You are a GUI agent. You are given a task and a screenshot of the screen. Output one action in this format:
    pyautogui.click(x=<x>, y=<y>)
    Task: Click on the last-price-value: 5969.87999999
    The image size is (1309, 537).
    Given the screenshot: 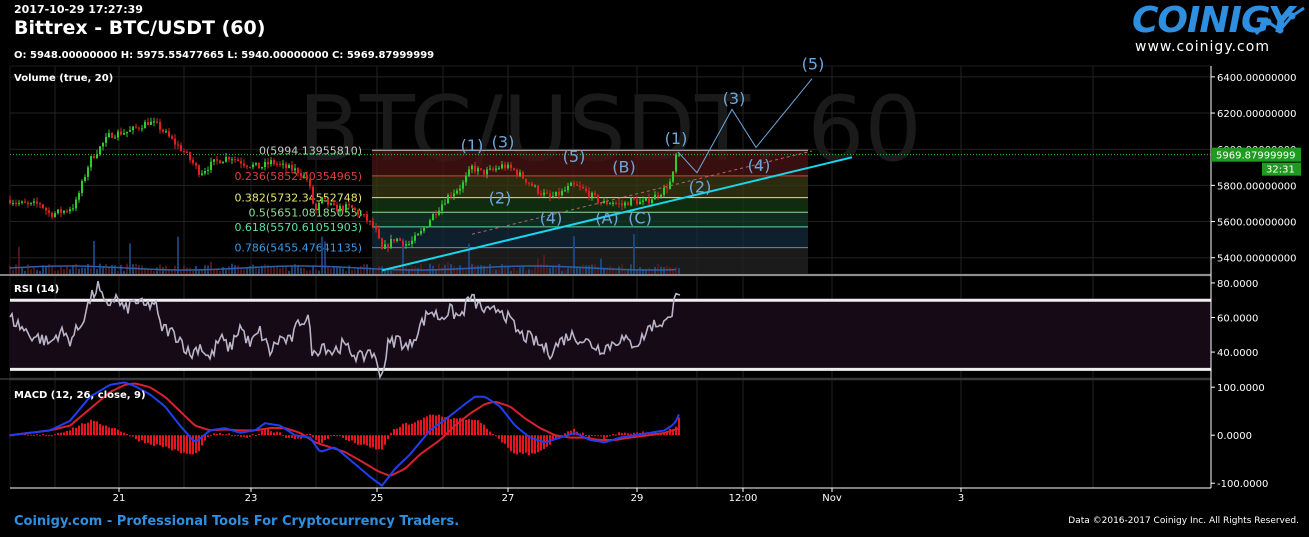 What is the action you would take?
    pyautogui.click(x=1256, y=156)
    